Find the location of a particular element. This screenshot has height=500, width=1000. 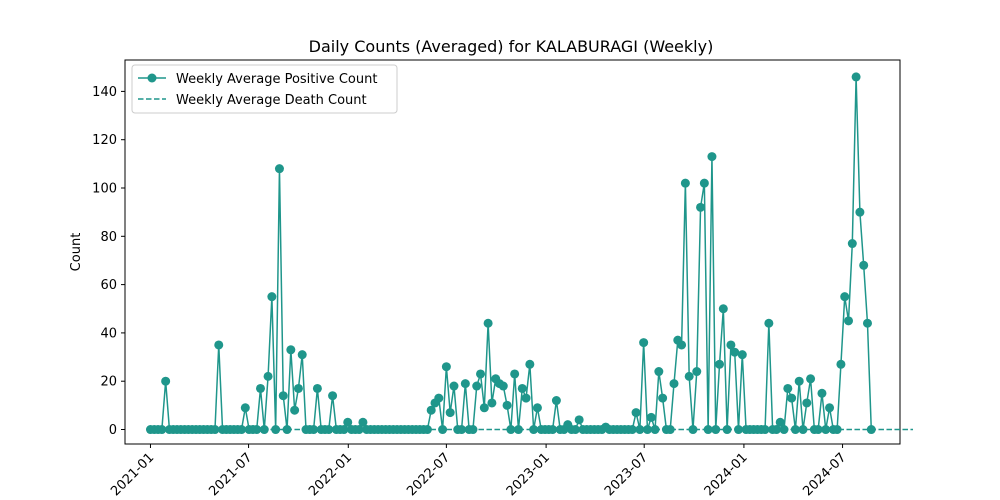

y-tick-label: 0 is located at coordinates (113, 430).